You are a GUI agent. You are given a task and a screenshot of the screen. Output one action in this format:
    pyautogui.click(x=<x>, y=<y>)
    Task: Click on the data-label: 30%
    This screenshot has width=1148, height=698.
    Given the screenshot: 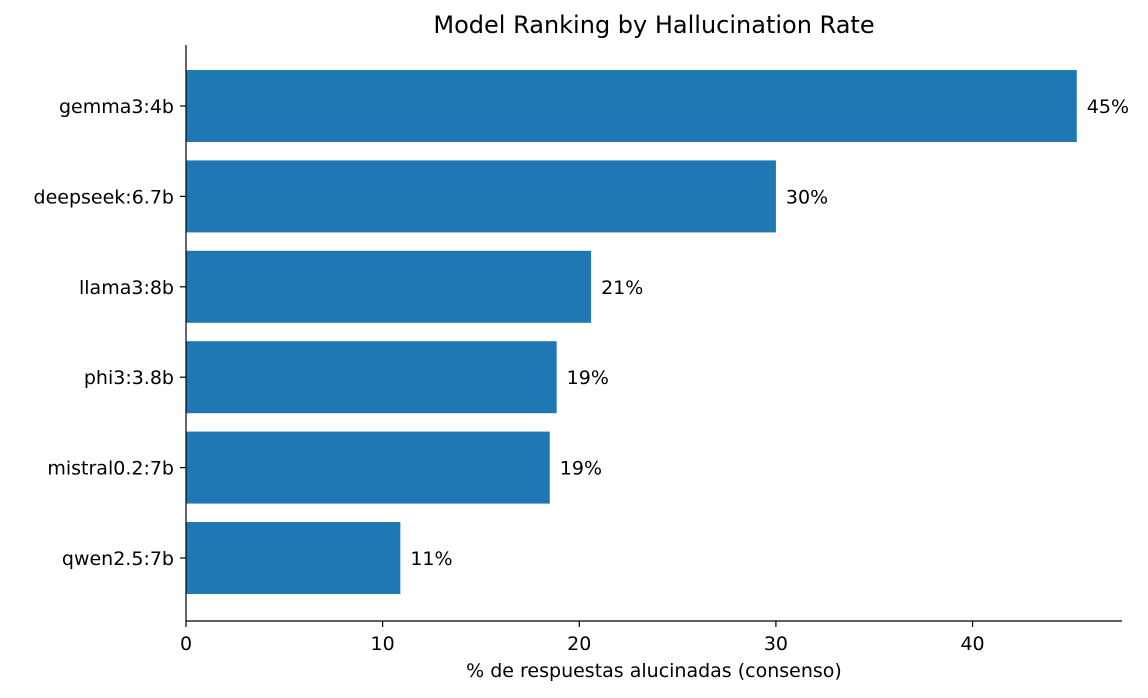 What is the action you would take?
    pyautogui.click(x=807, y=197)
    